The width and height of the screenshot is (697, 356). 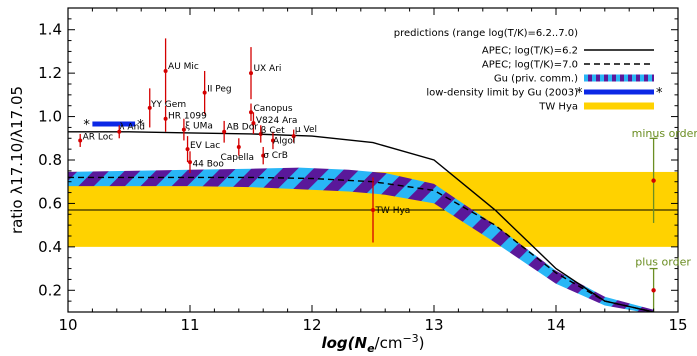 What do you see at coordinates (187, 117) in the screenshot?
I see `star-label: HR 1099` at bounding box center [187, 117].